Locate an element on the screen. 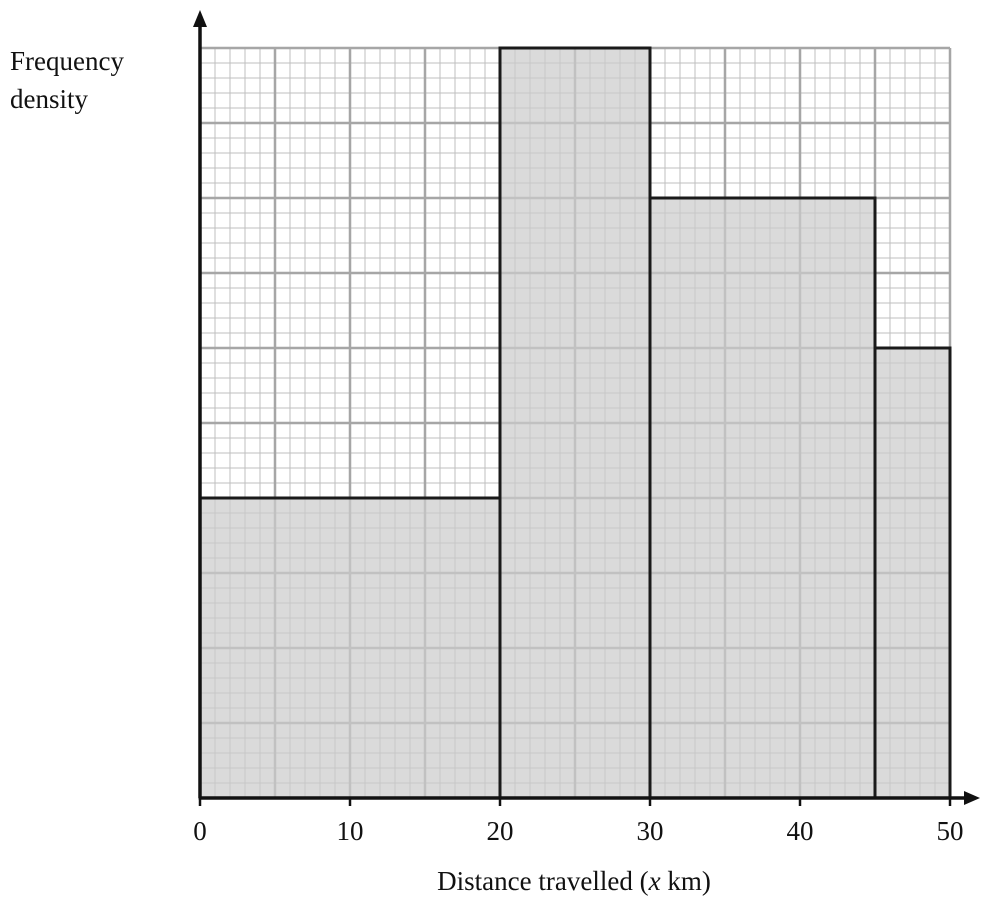 Image resolution: width=981 pixels, height=907 pixels. x-tick-label: 10 is located at coordinates (350, 831).